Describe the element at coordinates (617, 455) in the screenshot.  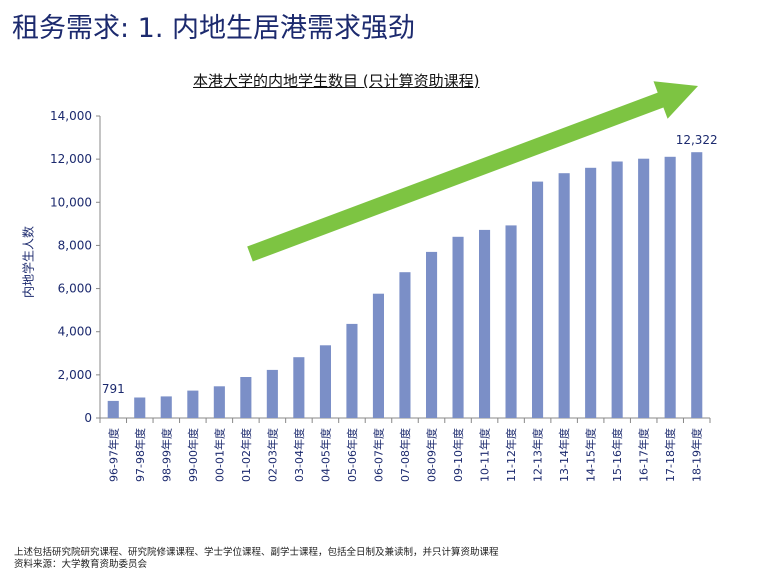
I see `x-tick-label: 15-16年度` at that location.